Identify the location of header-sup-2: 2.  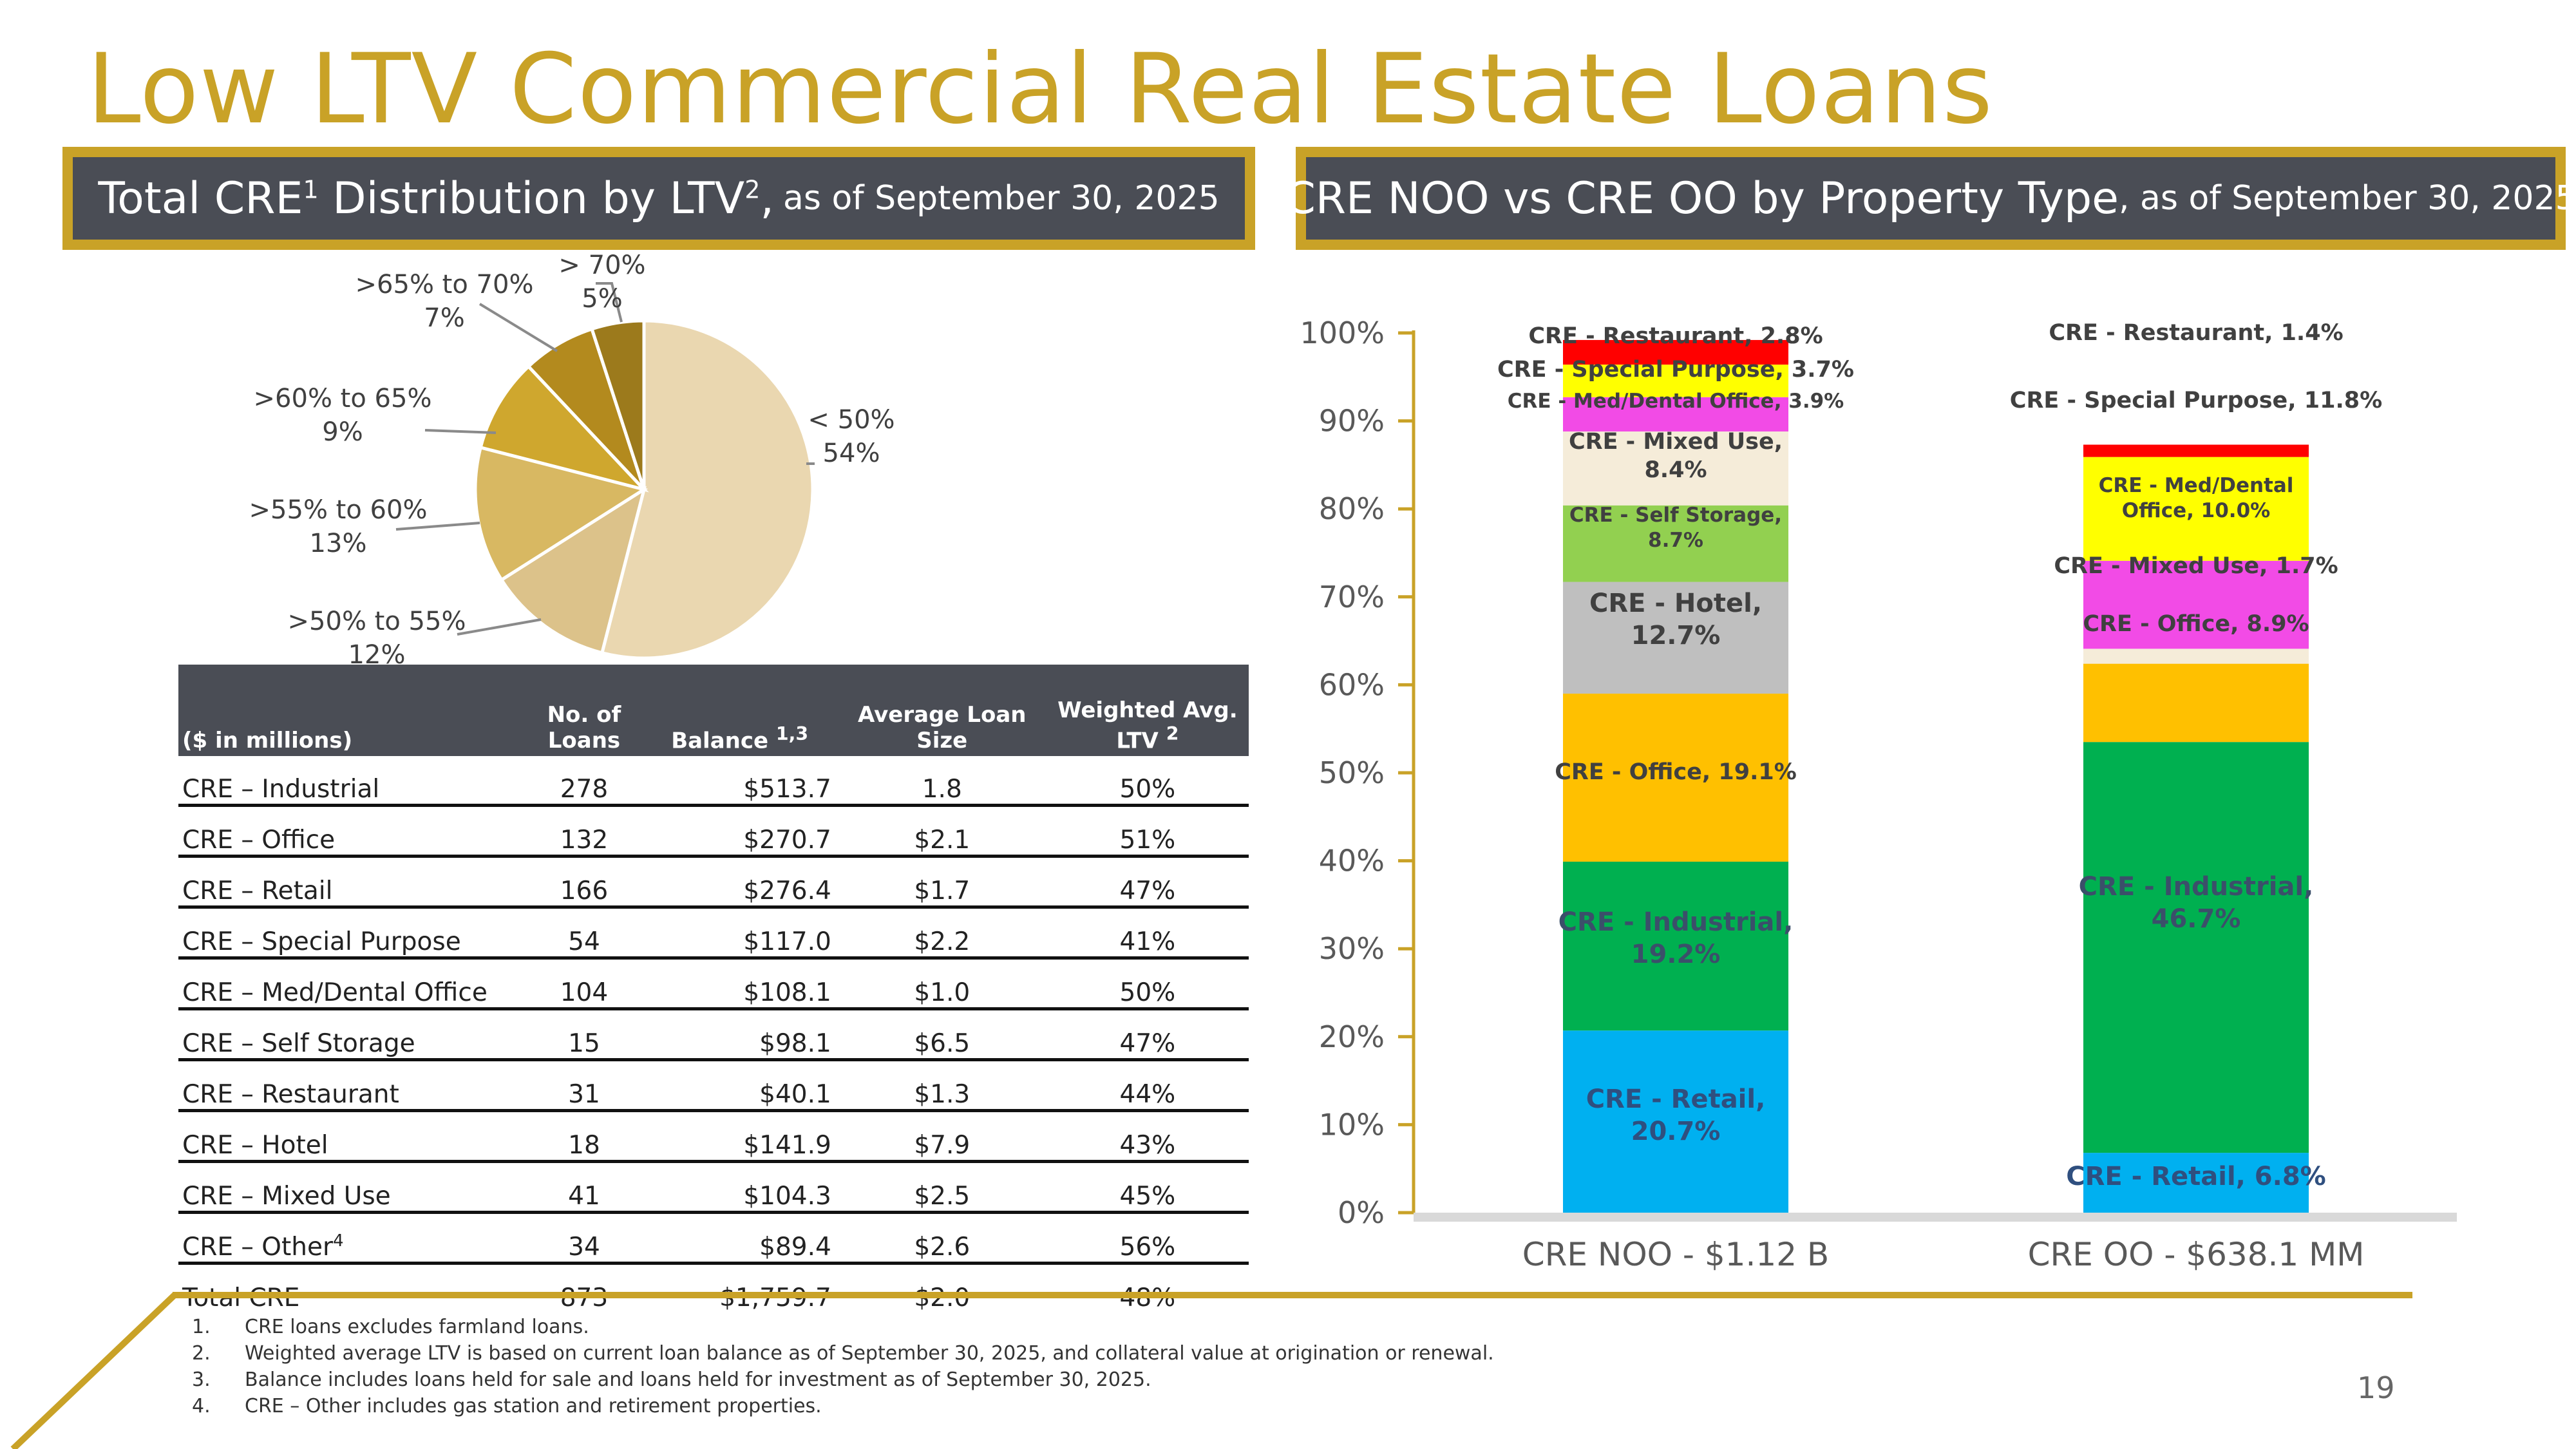
(752, 190).